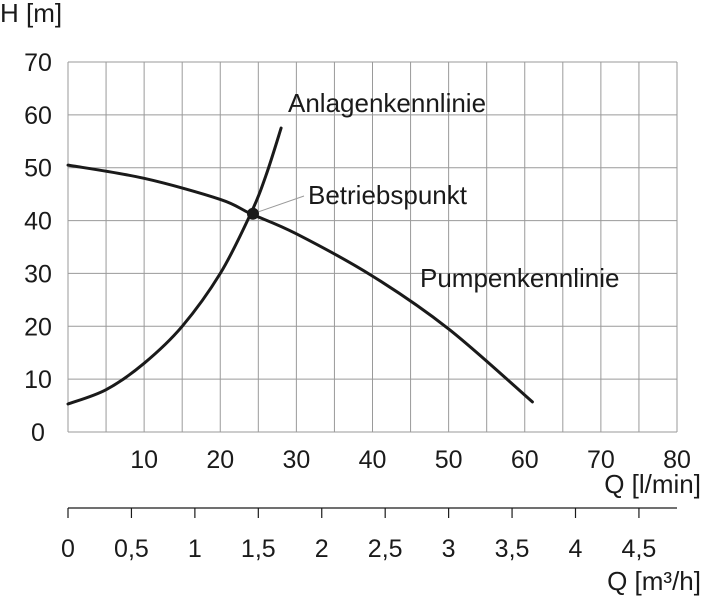 The height and width of the screenshot is (600, 705). Describe the element at coordinates (652, 484) in the screenshot. I see `x-axis-title: Q [l/min]` at that location.